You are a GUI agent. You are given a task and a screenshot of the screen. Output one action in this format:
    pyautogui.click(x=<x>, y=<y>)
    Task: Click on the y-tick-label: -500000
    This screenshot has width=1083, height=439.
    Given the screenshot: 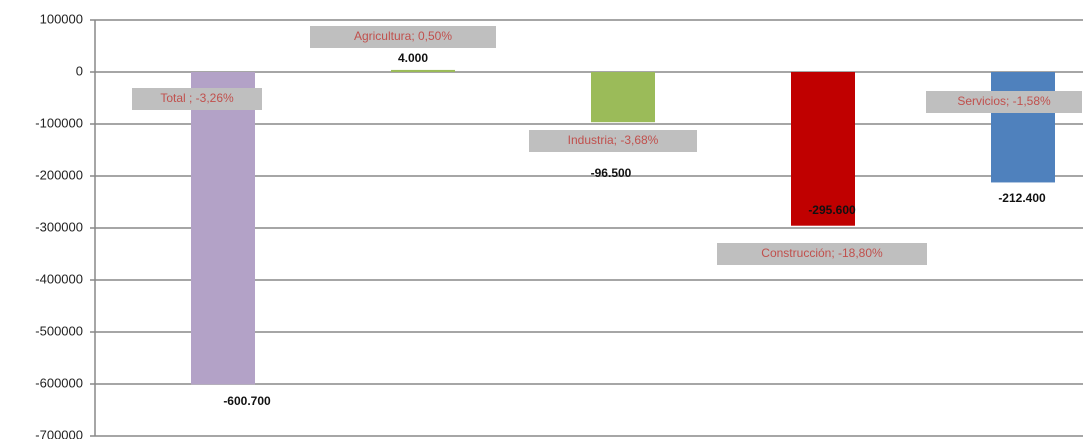 What is the action you would take?
    pyautogui.click(x=59, y=330)
    